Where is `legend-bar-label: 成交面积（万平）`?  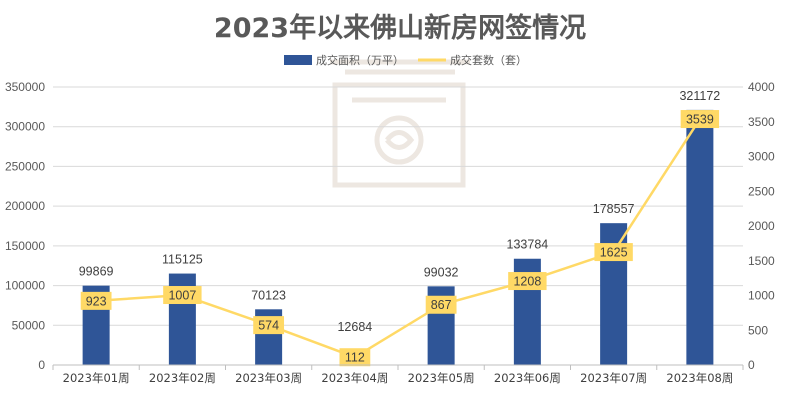 legend-bar-label: 成交面积（万平） is located at coordinates (360, 60).